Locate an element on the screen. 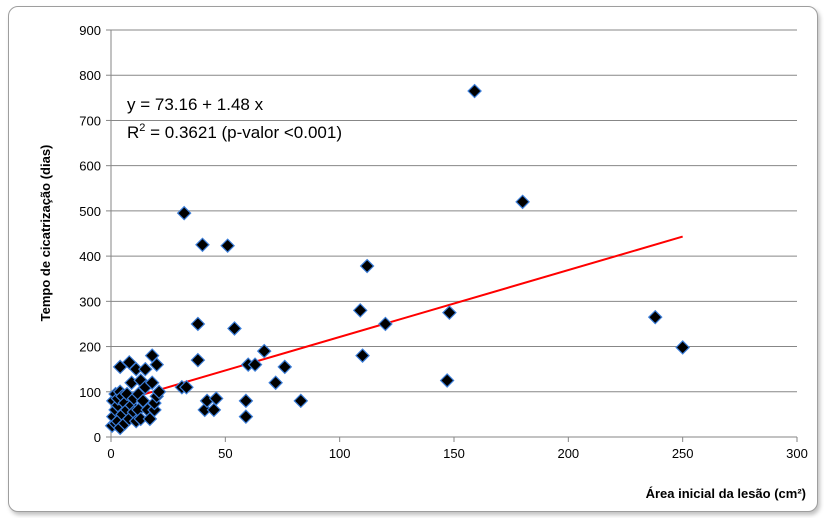 Image resolution: width=824 pixels, height=518 pixels. x-tick-label: 50 is located at coordinates (225, 453).